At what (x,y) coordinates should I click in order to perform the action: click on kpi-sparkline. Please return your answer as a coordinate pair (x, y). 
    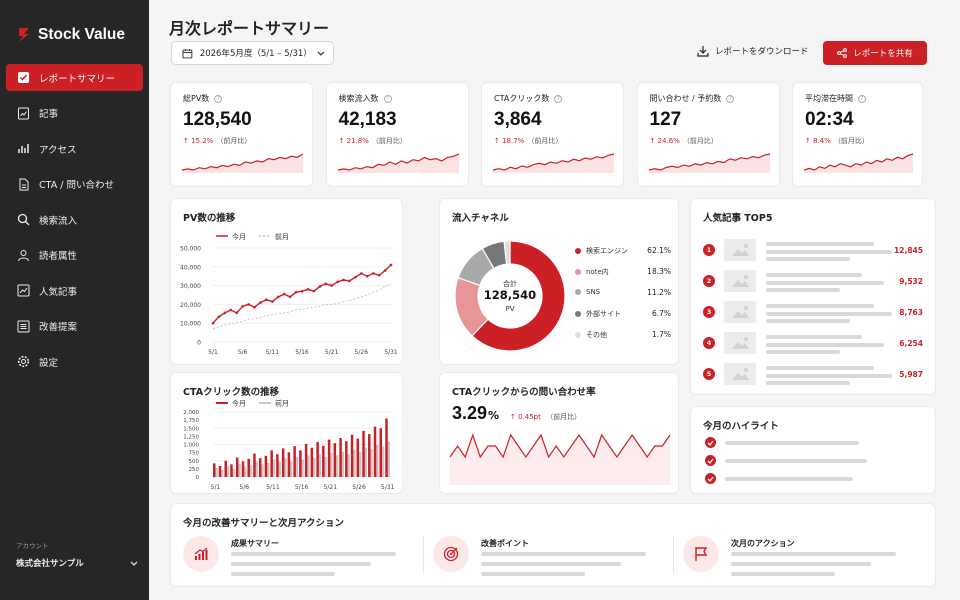
    Looking at the image, I should click on (242, 163).